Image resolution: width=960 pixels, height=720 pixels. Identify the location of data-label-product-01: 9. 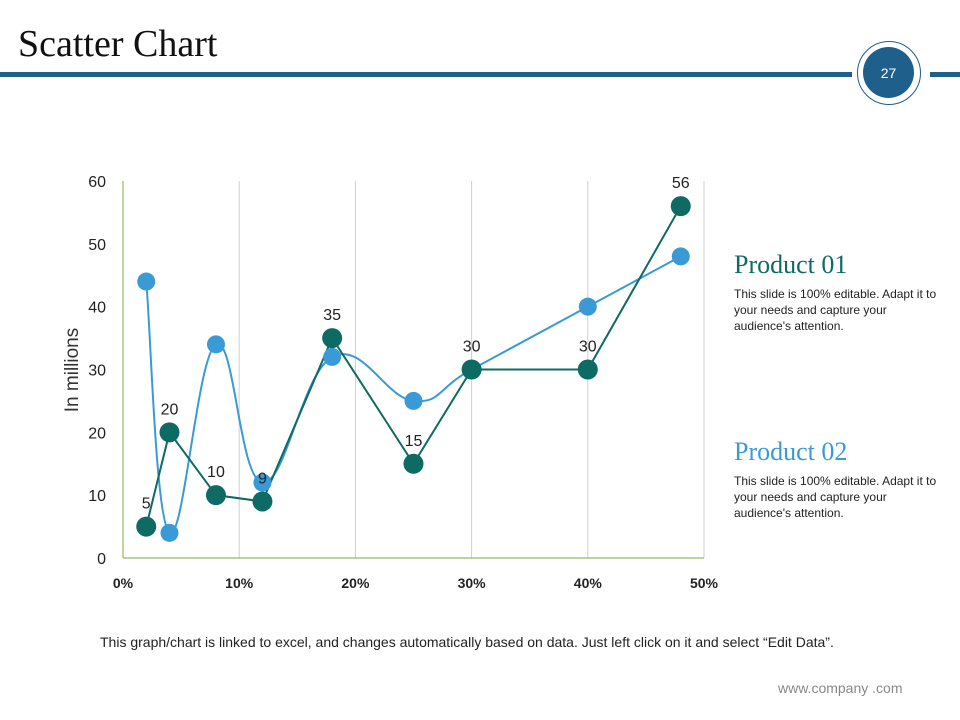
(262, 478).